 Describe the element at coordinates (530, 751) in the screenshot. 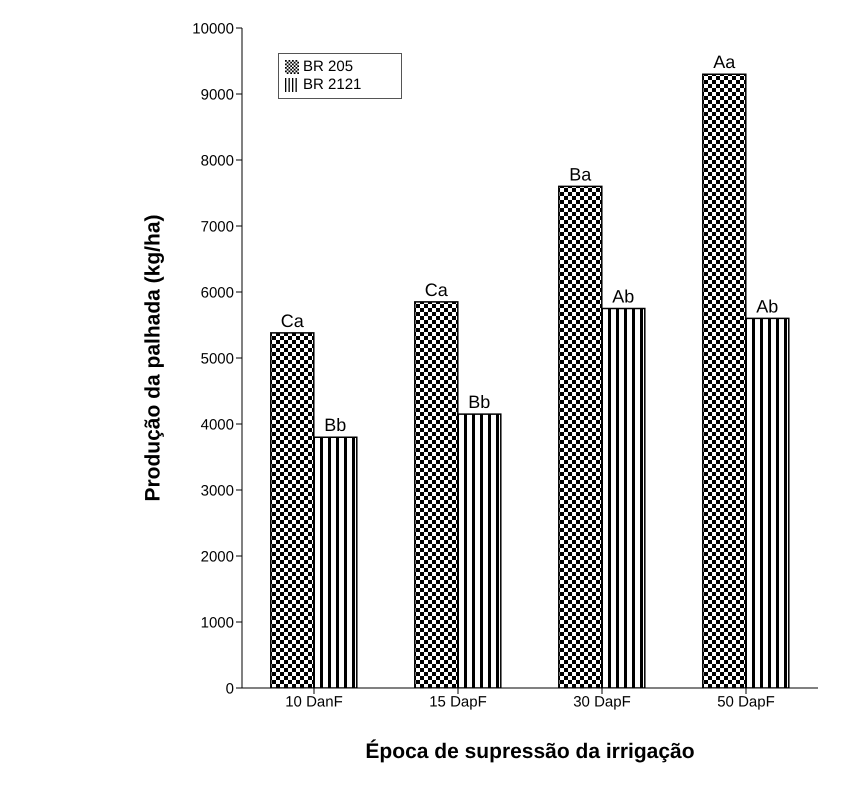

I see `x-axis-title: Época de supressão da irrigação` at that location.